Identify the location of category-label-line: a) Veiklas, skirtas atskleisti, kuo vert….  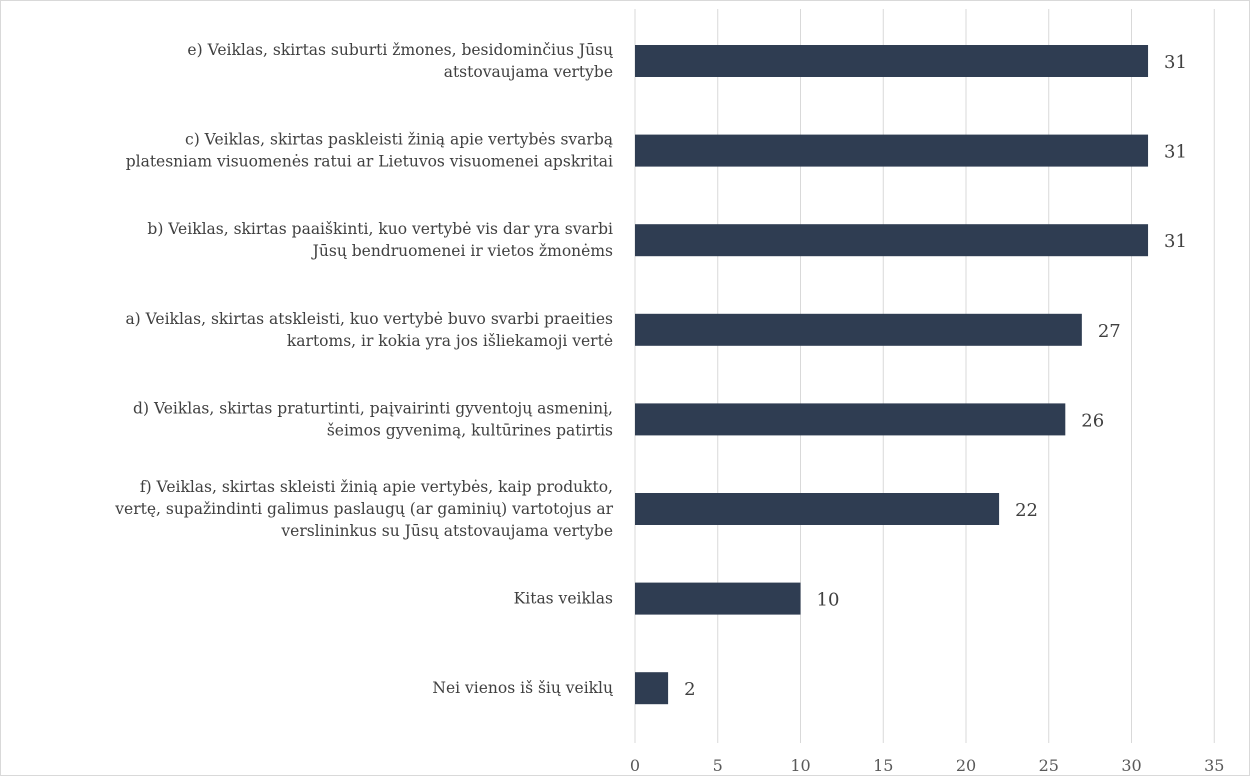
(369, 319).